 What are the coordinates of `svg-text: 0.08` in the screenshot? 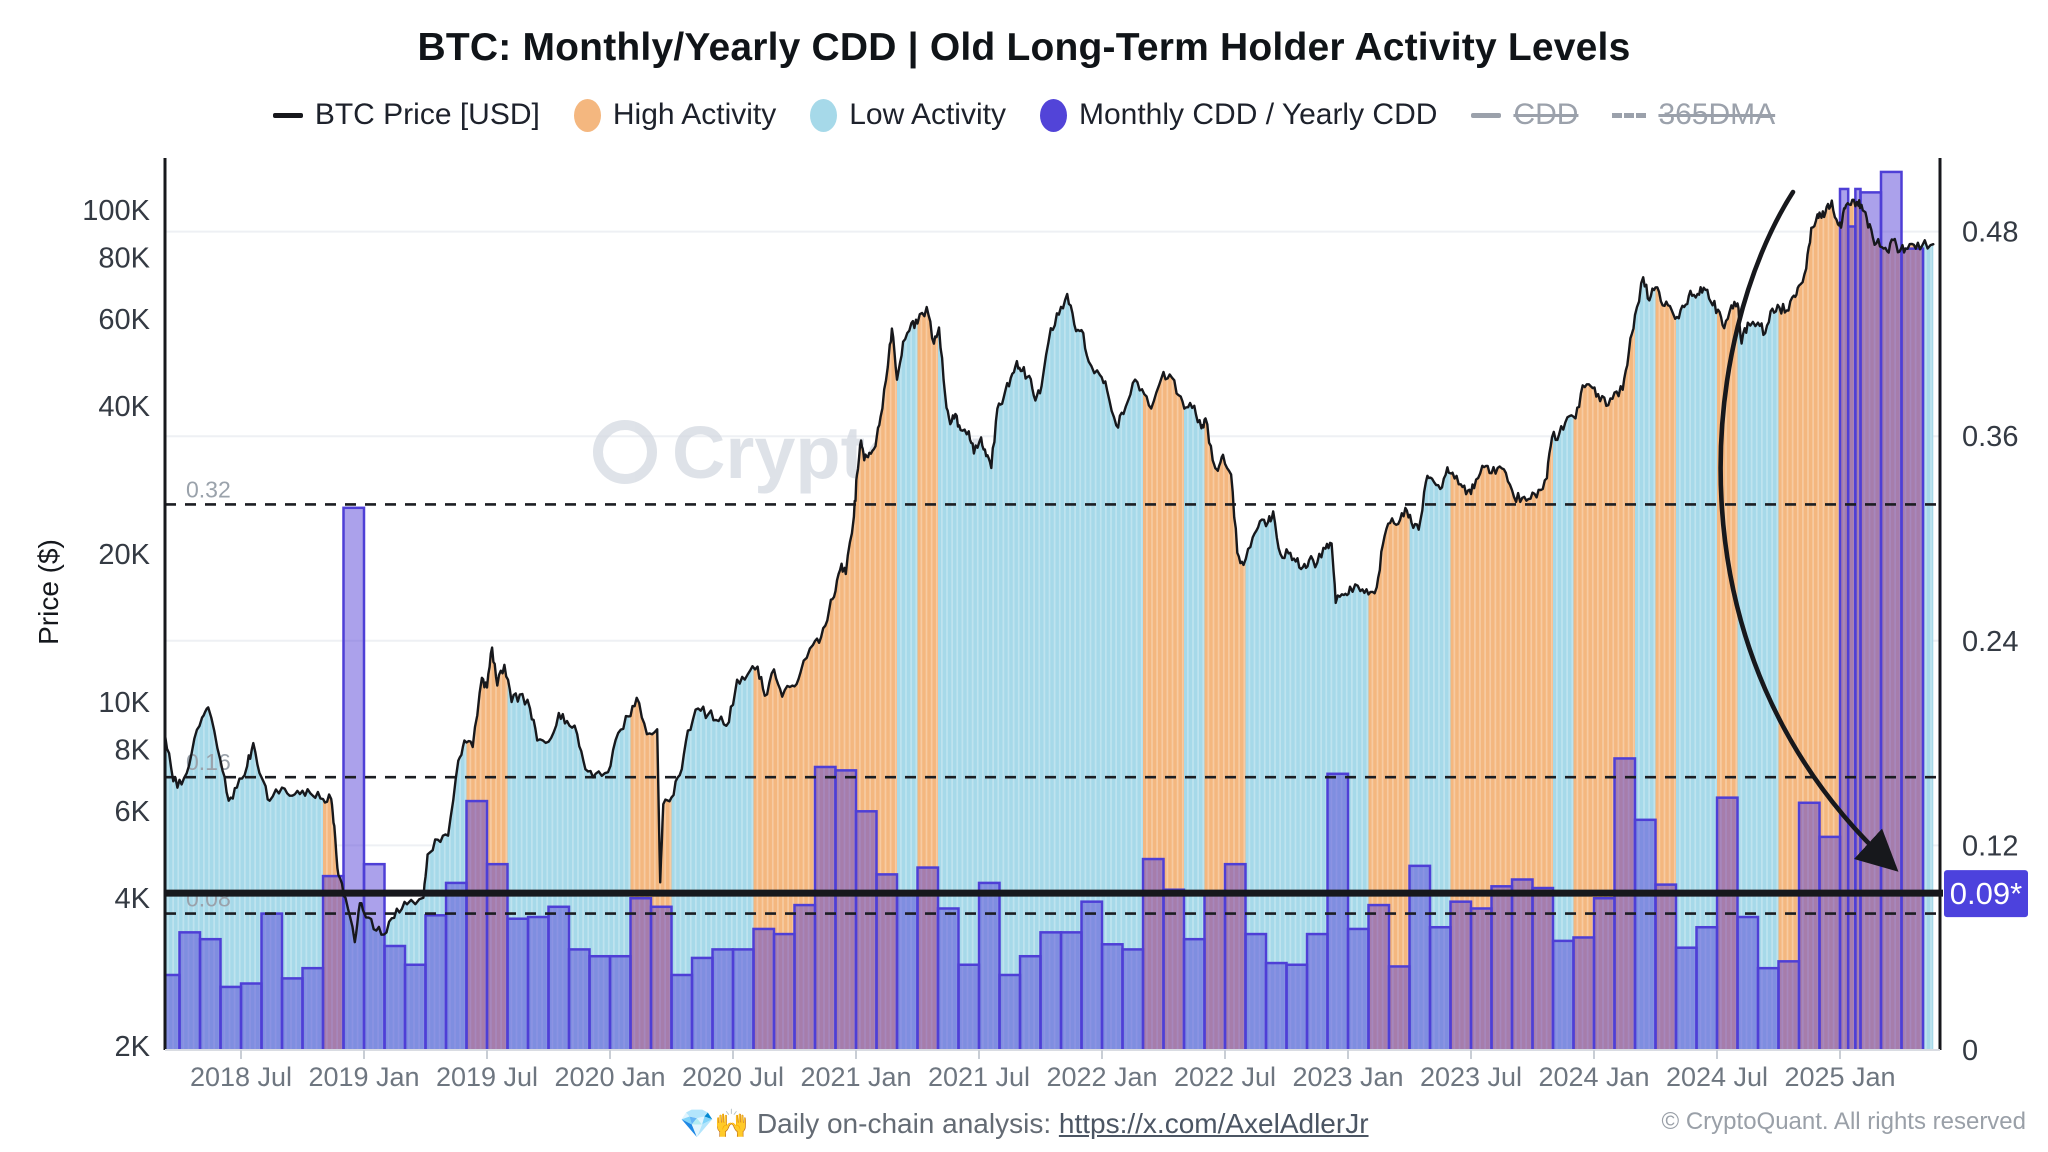 It's located at (208, 899).